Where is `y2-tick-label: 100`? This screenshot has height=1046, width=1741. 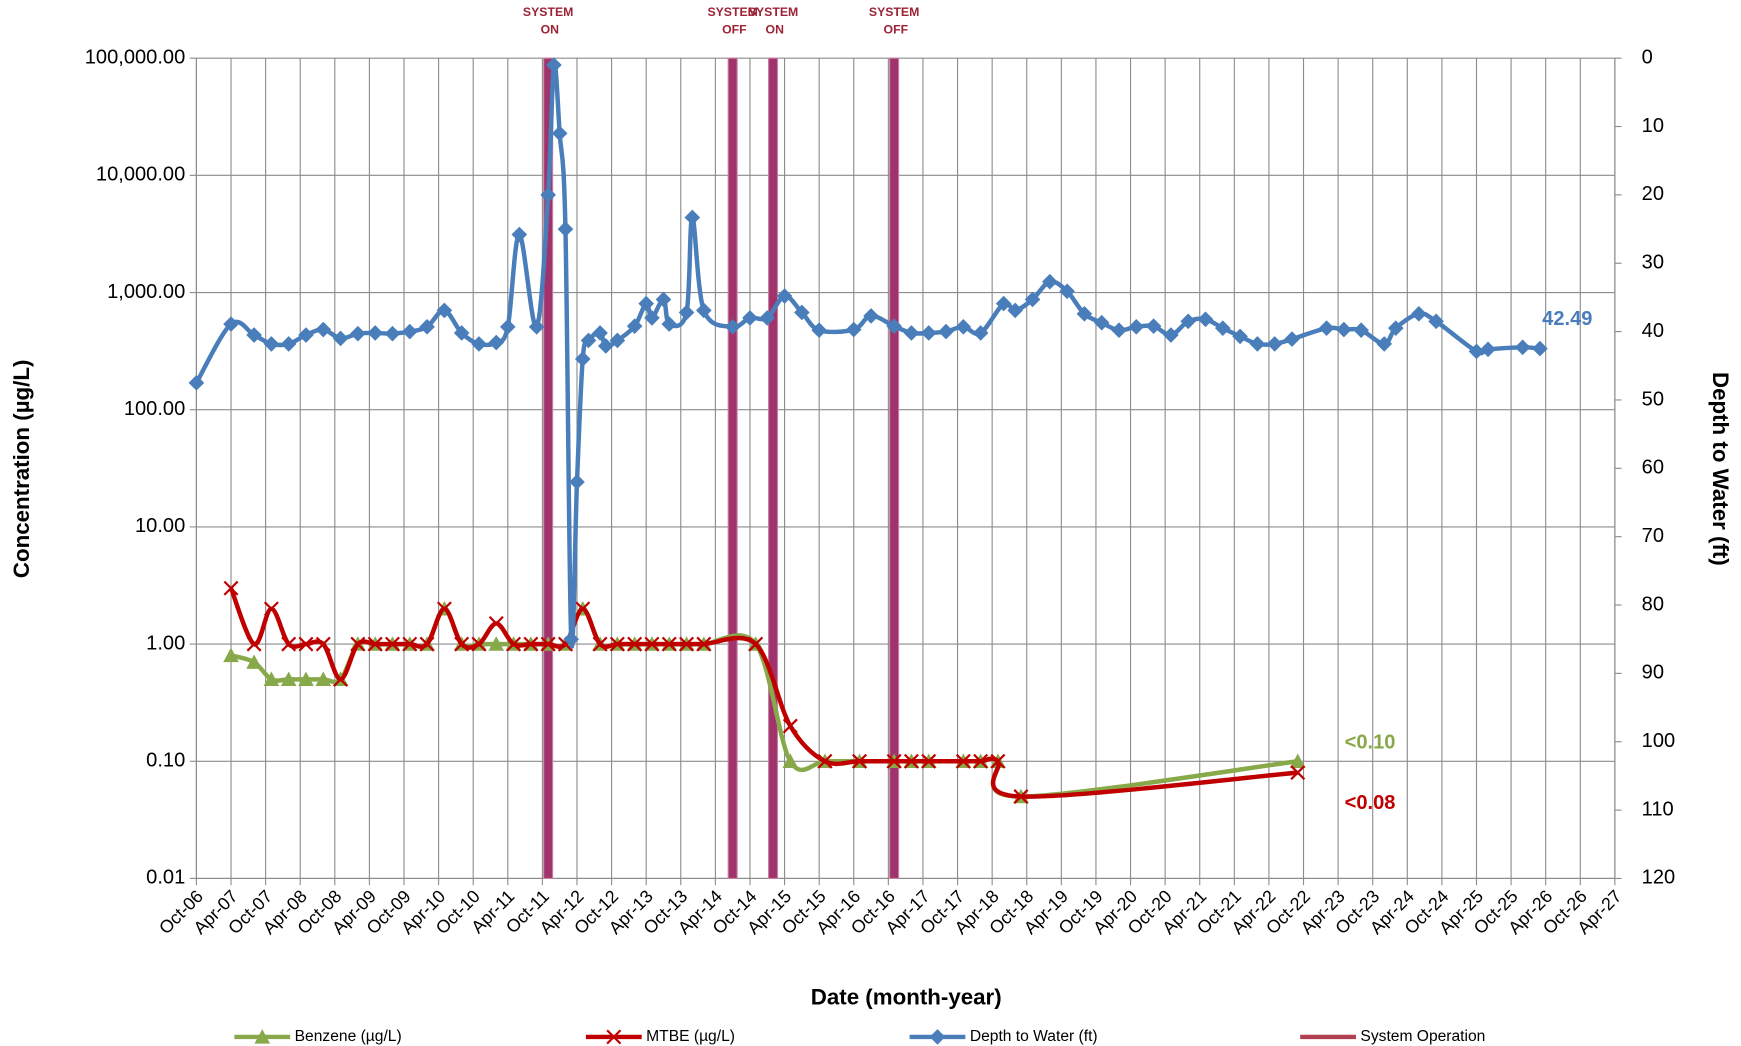 y2-tick-label: 100 is located at coordinates (1659, 741).